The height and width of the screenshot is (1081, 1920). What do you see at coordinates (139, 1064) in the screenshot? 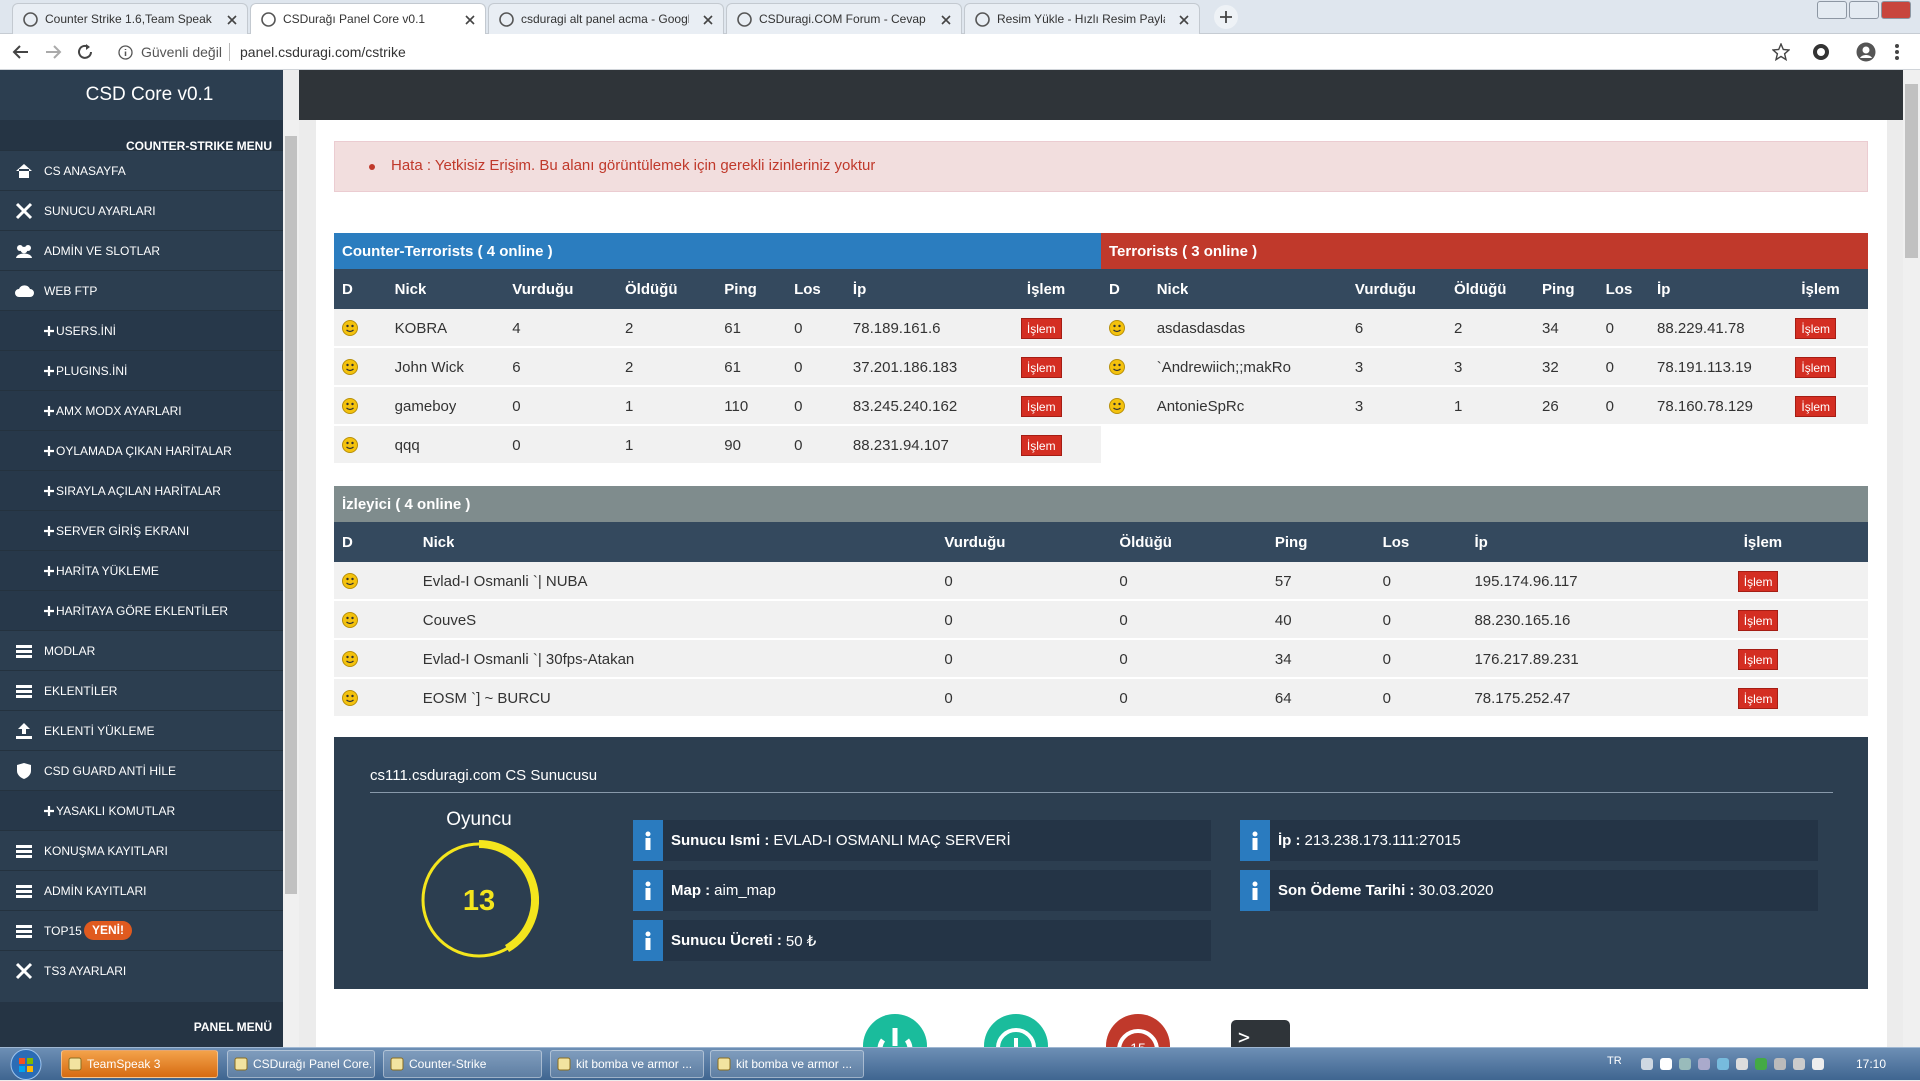
I see `taskbar-item: TeamSpeak 3` at bounding box center [139, 1064].